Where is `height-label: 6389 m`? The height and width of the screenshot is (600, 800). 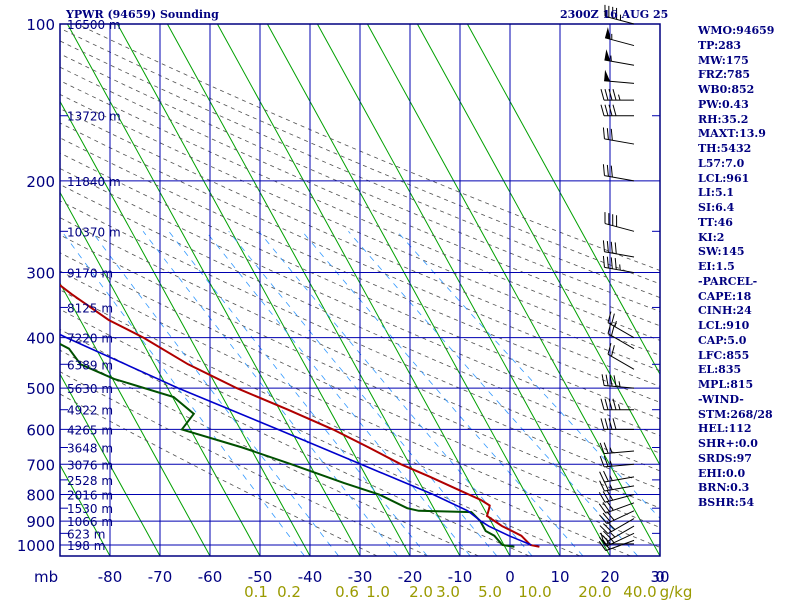
height-label: 6389 m is located at coordinates (90, 365).